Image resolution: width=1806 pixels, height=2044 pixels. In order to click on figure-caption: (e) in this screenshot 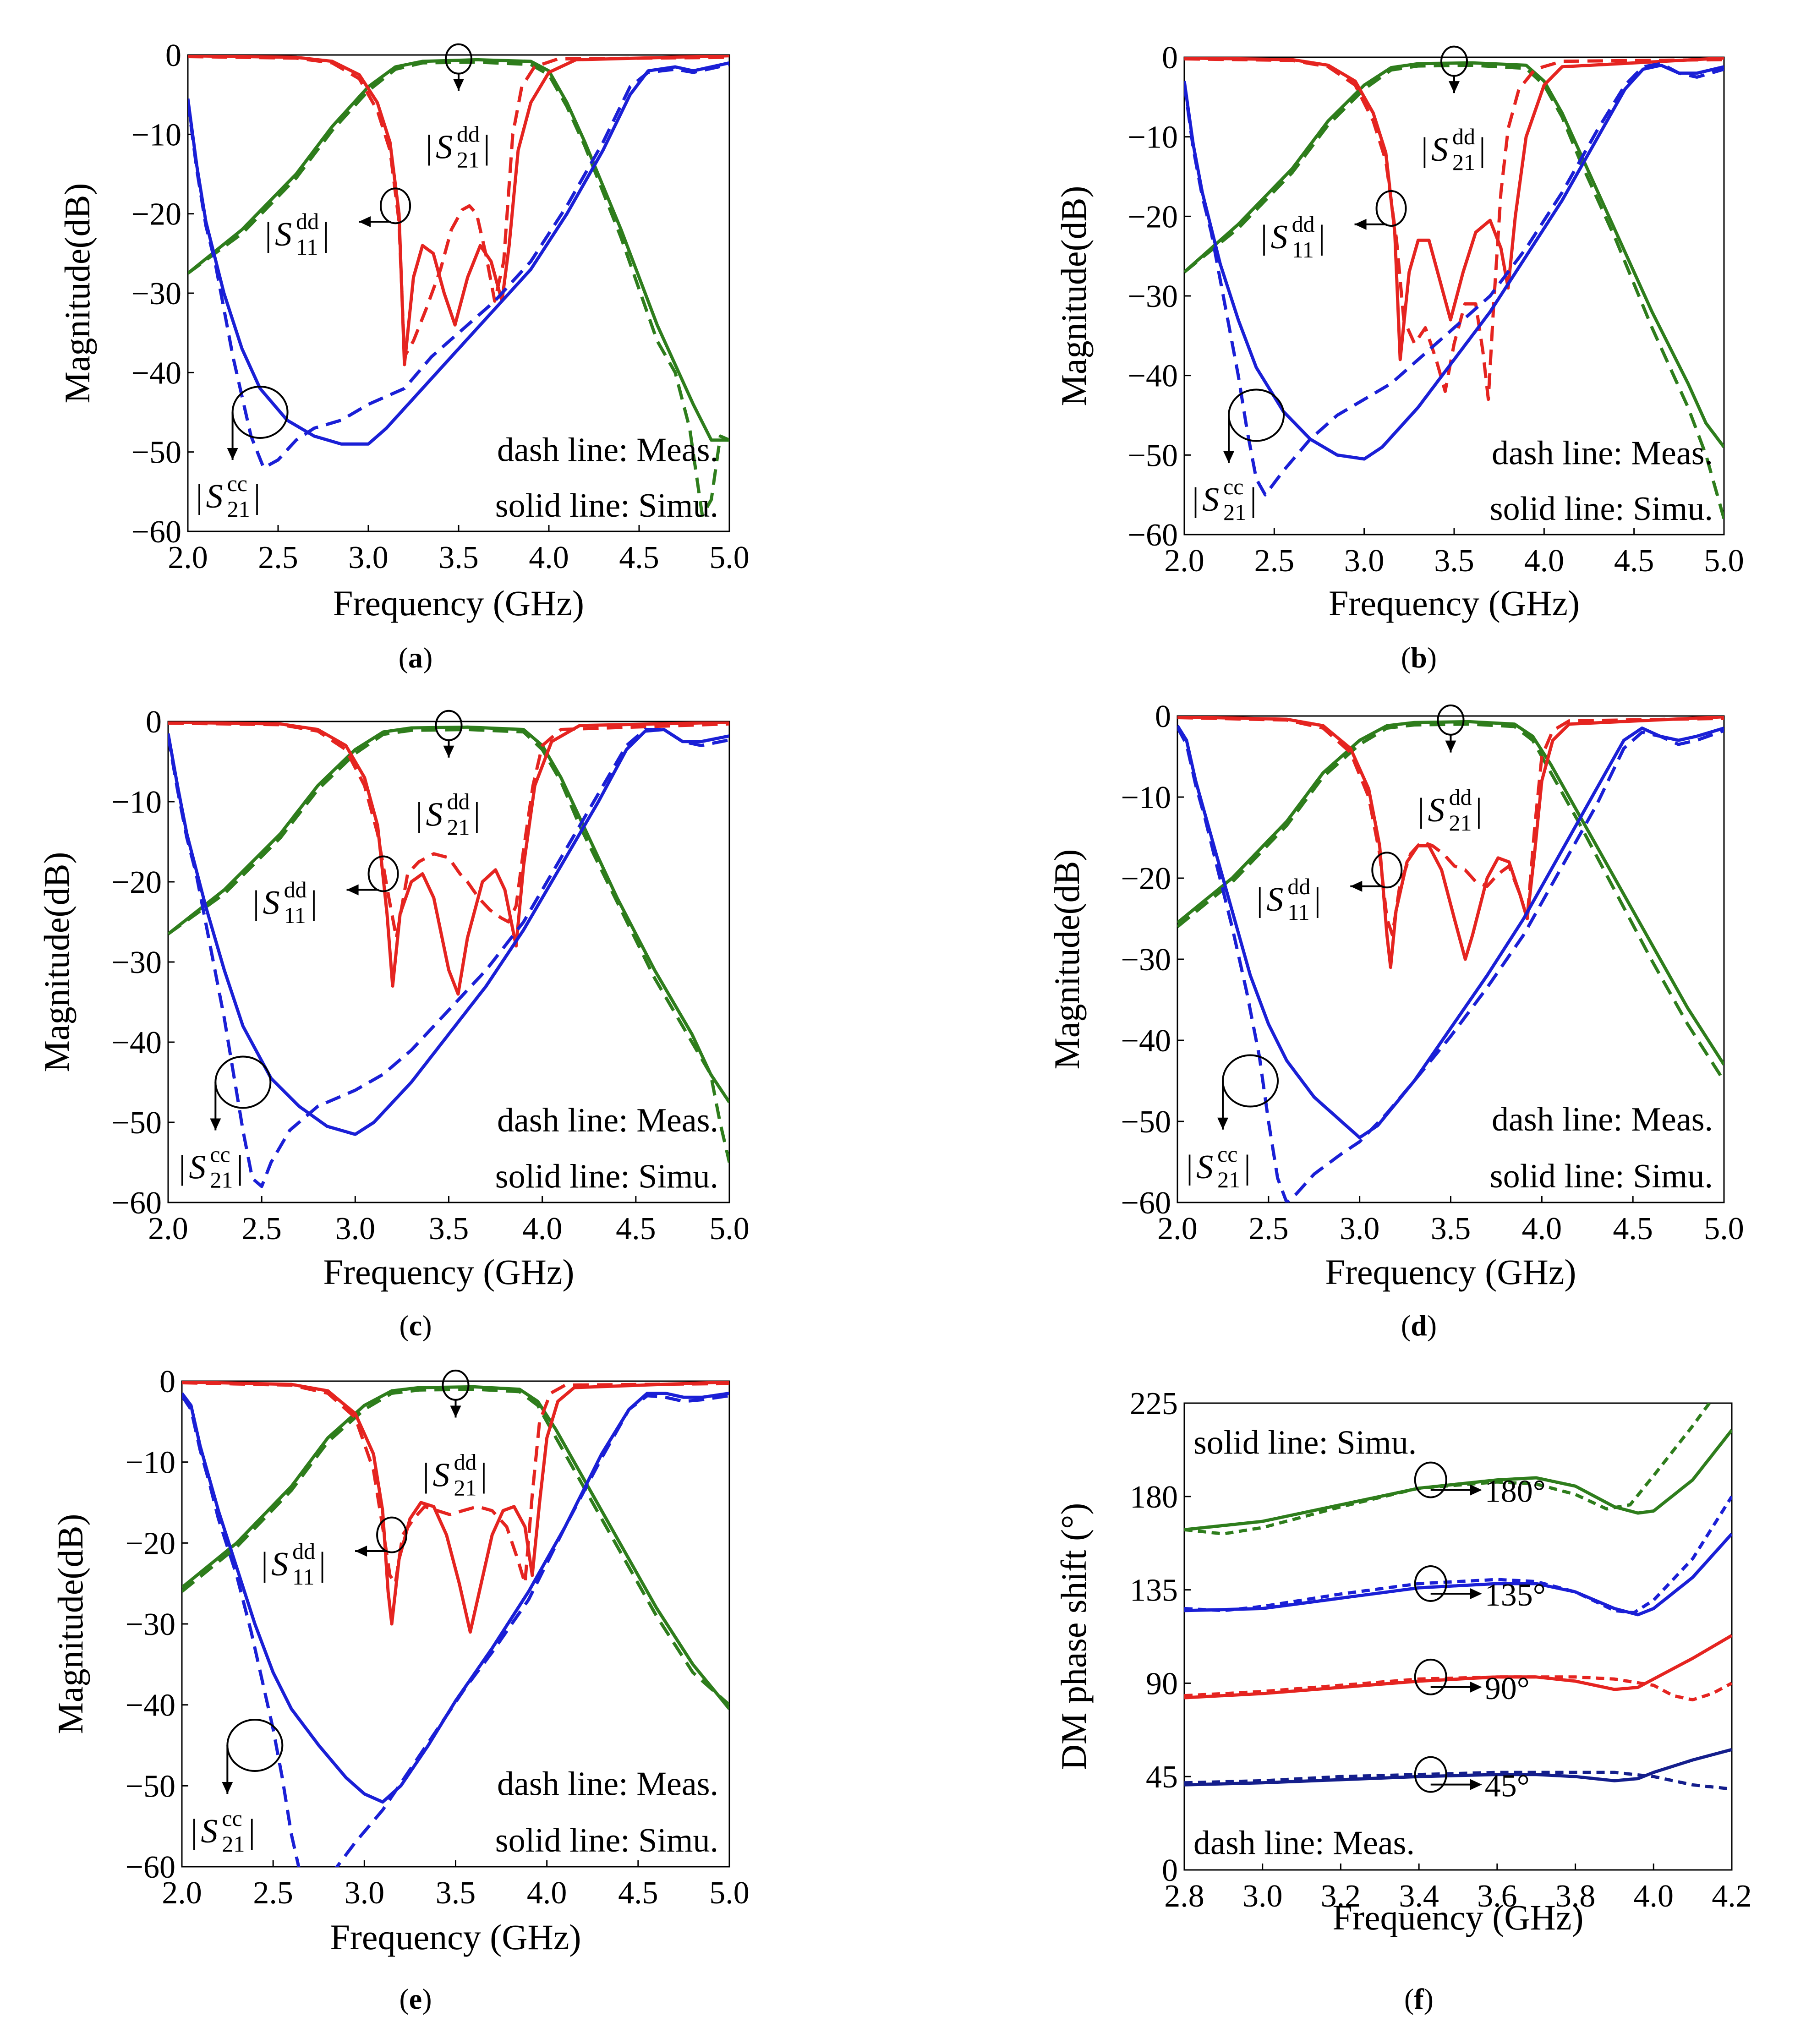, I will do `click(416, 1999)`.